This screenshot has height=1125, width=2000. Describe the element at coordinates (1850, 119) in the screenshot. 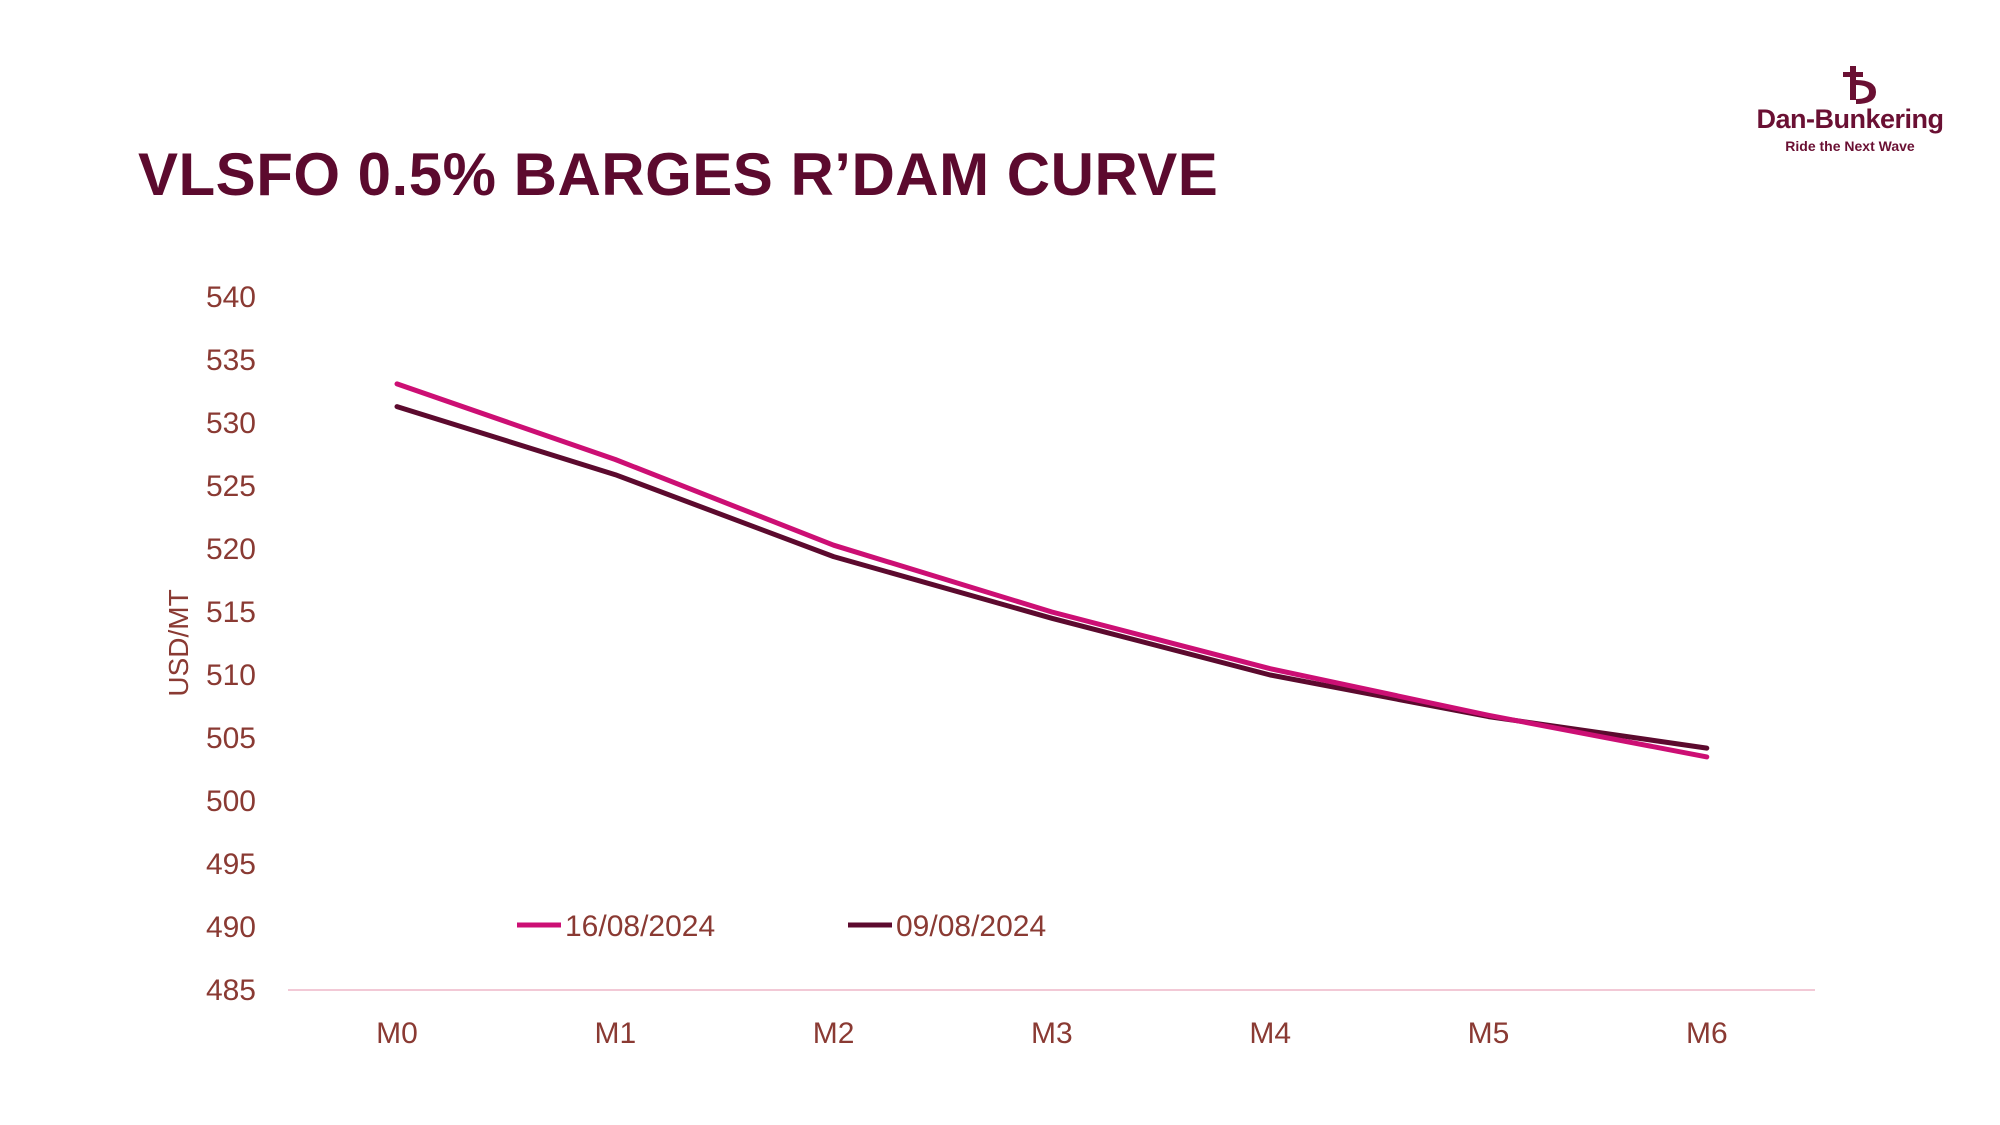

I see `logo-name: Dan-Bunkering` at that location.